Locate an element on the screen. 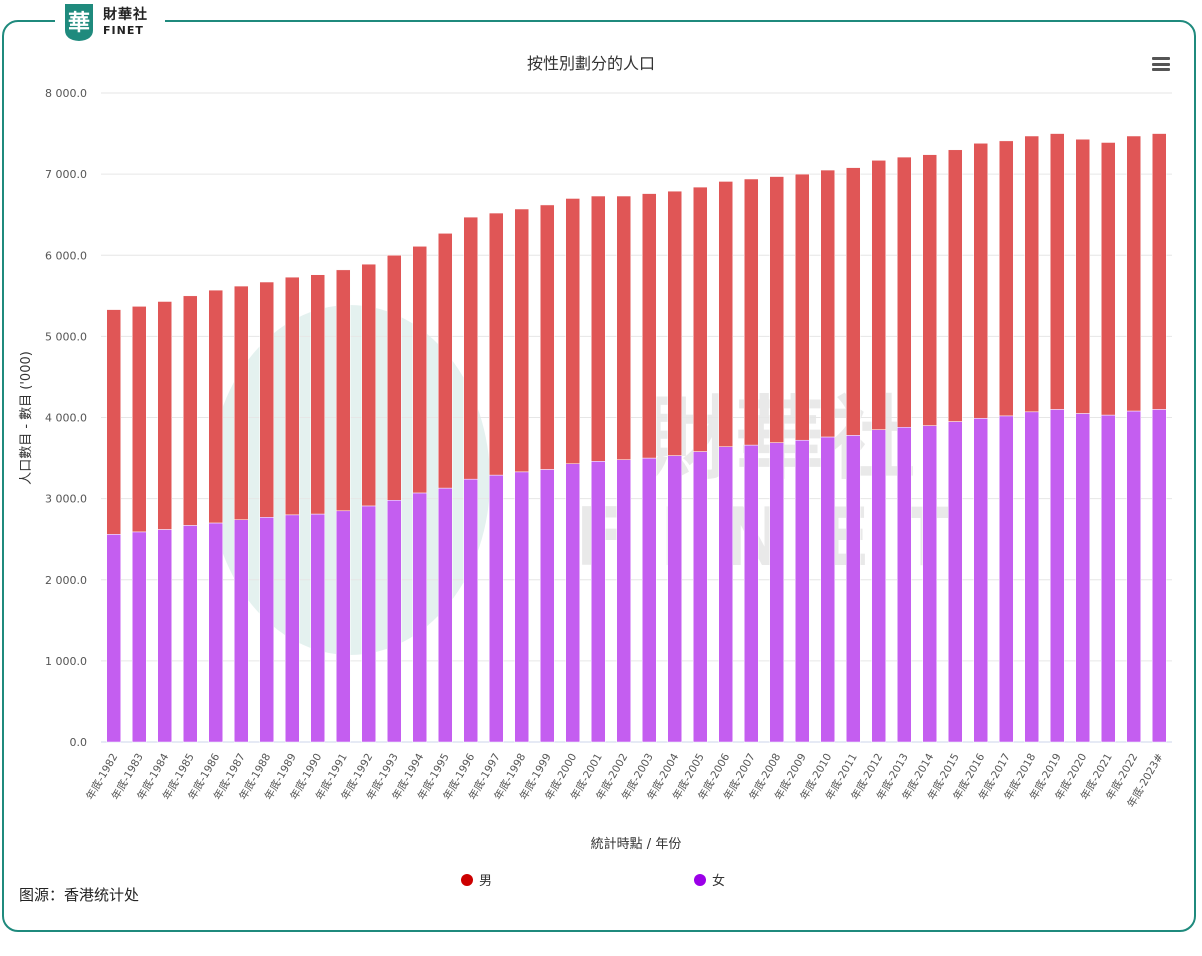 This screenshot has height=956, width=1202. y-tick-label: 0.0 is located at coordinates (79, 742).